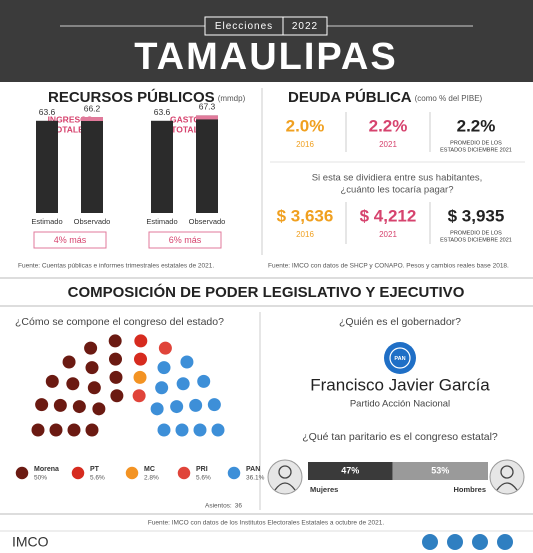  Describe the element at coordinates (305, 26) in the screenshot. I see `kicker-year: 2022` at that location.